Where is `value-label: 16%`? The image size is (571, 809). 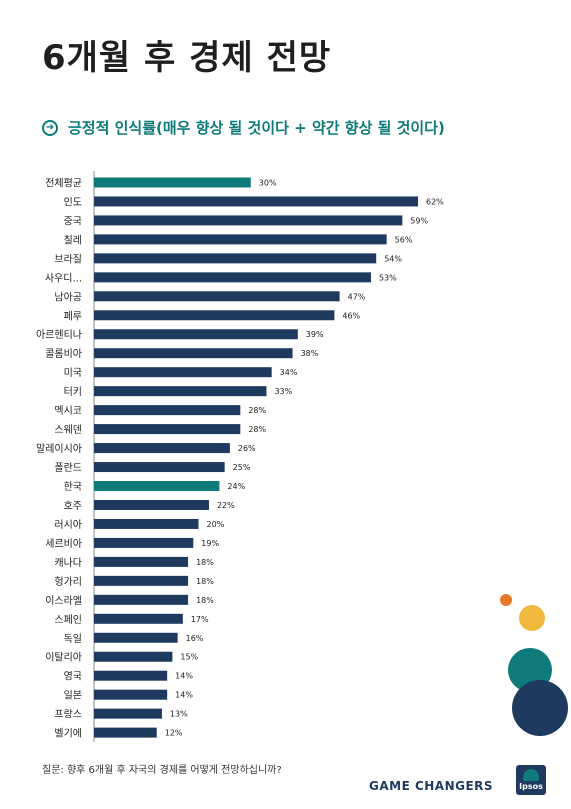
value-label: 16% is located at coordinates (195, 638).